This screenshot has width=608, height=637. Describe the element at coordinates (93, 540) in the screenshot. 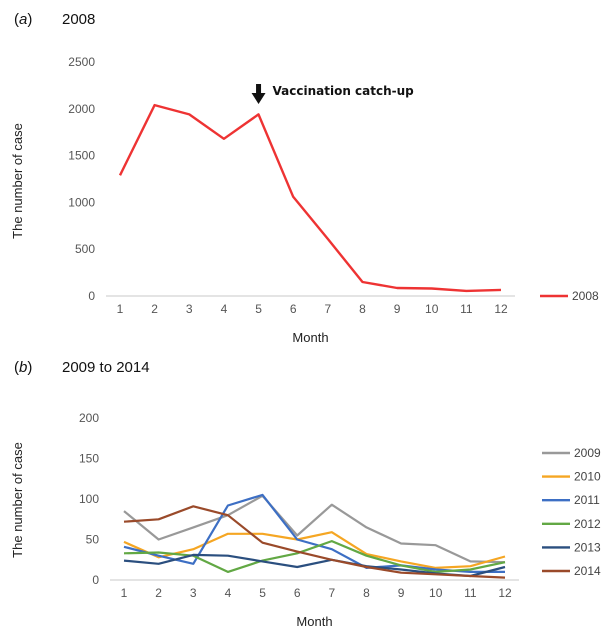

I see `y-tick-label: 50` at that location.